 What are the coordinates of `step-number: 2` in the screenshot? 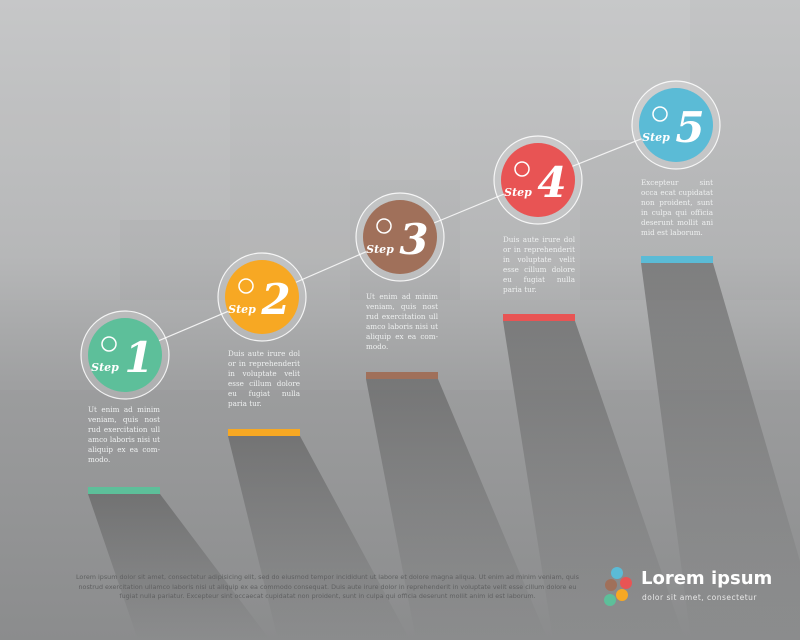 It's located at (275, 299).